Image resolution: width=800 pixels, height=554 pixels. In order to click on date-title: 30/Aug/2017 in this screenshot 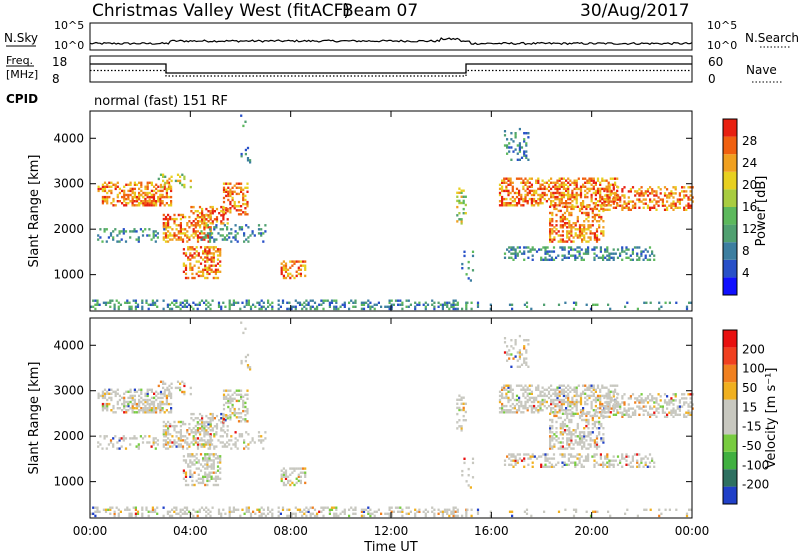, I will do `click(635, 11)`.